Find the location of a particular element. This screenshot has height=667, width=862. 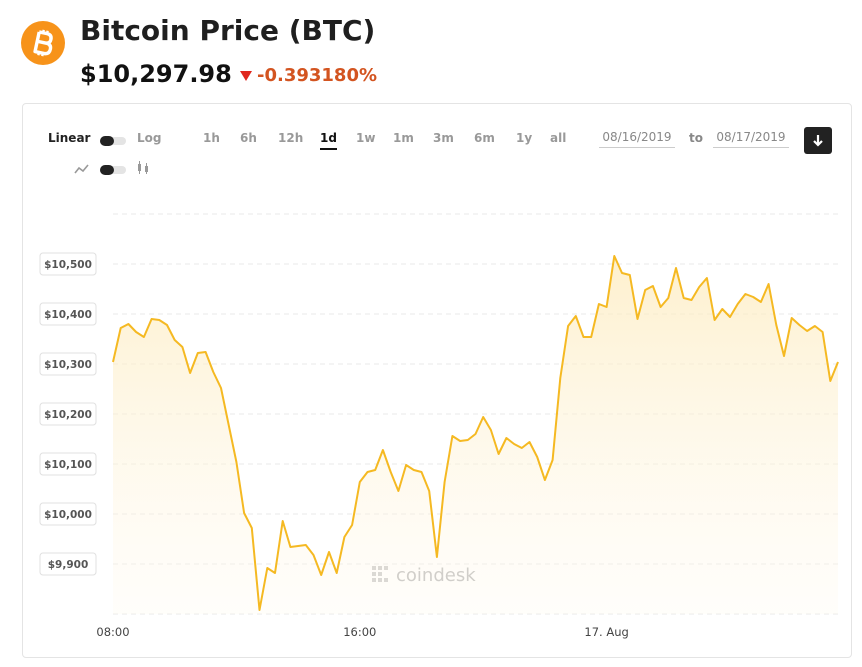

date-from: 08/16/2019 is located at coordinates (637, 139).